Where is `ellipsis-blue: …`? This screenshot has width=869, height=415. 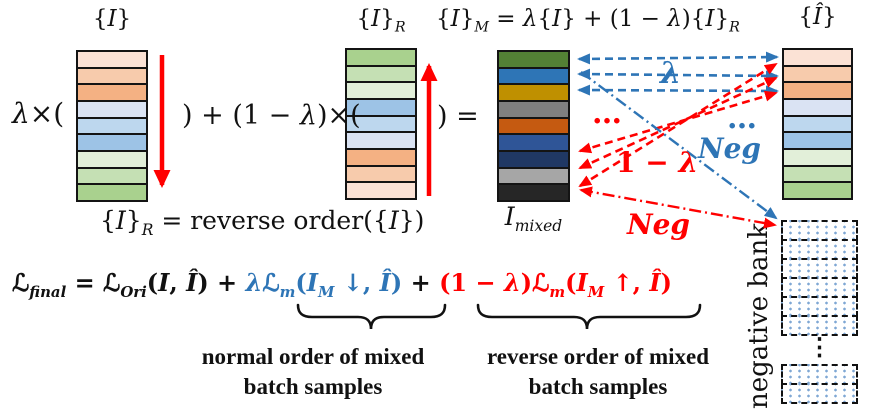
ellipsis-blue: … is located at coordinates (742, 118).